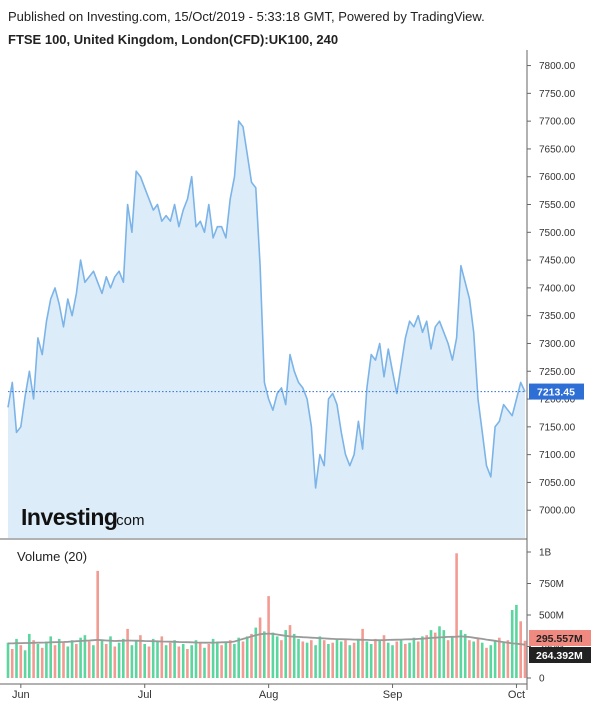 The height and width of the screenshot is (708, 600). I want to click on price-tick-label: 7450.00, so click(557, 261).